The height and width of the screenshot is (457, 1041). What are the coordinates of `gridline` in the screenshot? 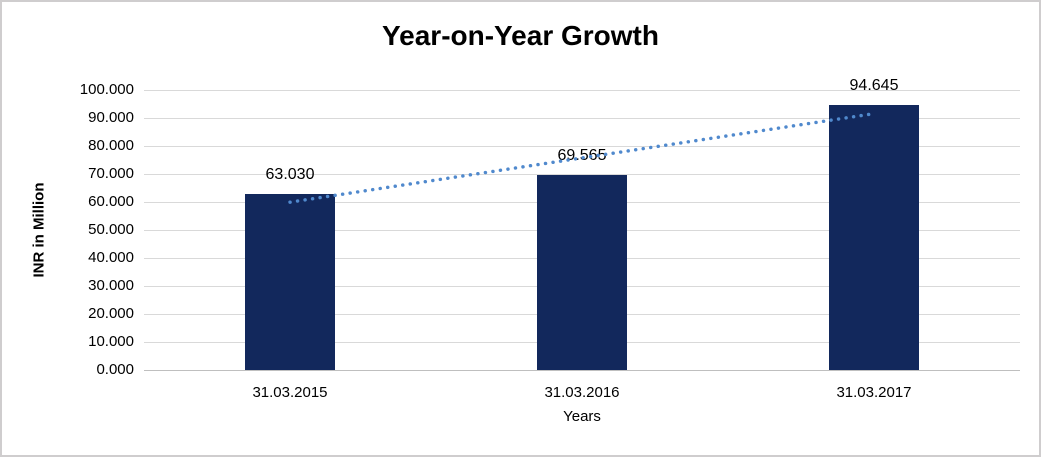 It's located at (582, 90).